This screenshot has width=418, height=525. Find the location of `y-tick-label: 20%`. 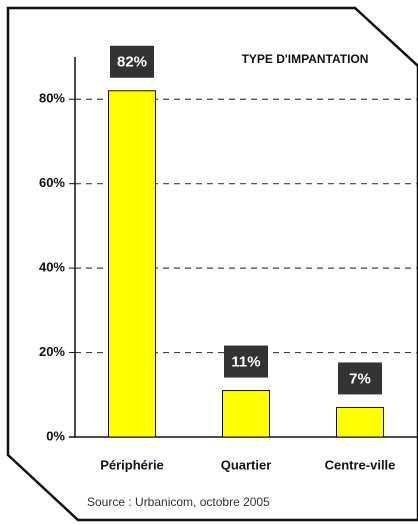

y-tick-label: 20% is located at coordinates (52, 351).